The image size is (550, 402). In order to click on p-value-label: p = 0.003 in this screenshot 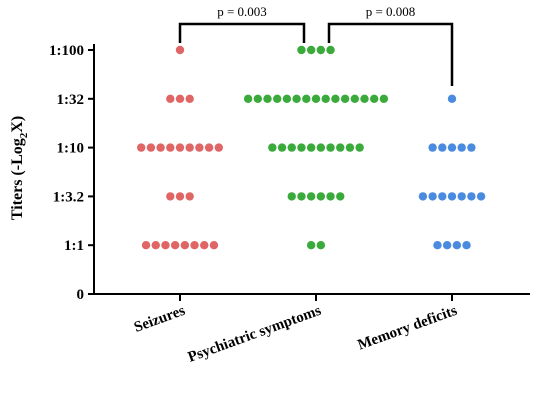, I will do `click(242, 11)`.